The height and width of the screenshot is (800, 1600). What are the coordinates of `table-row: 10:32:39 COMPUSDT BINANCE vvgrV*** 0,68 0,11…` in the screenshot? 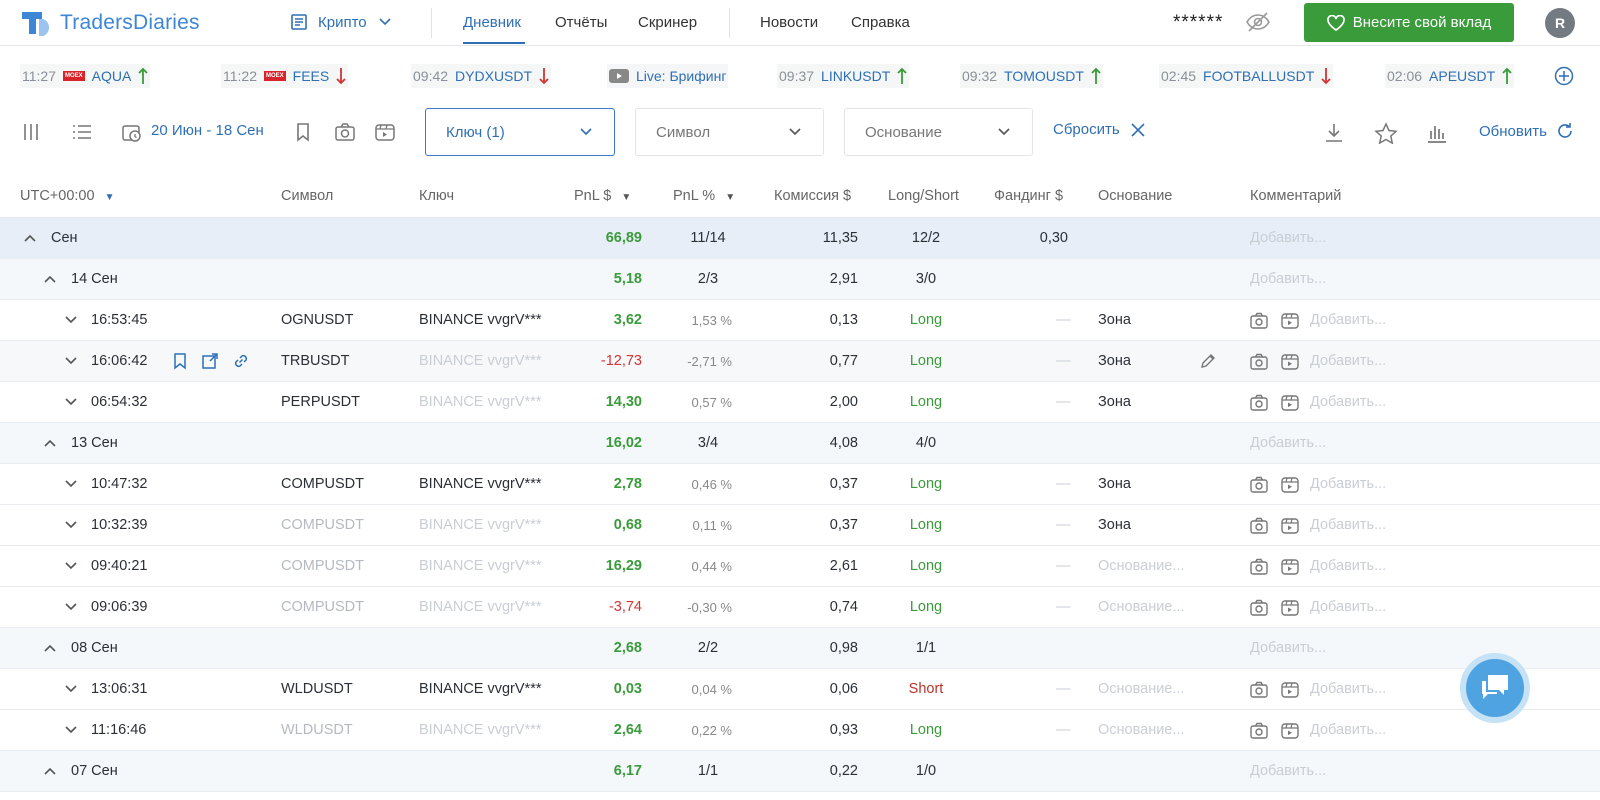 It's located at (800, 525).